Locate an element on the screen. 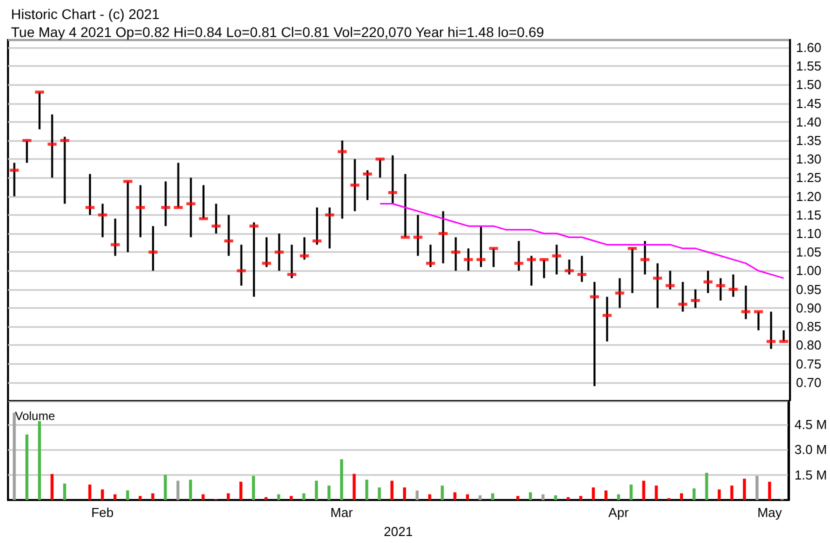 The image size is (830, 543). y-tick-label: 0.90 is located at coordinates (809, 308).